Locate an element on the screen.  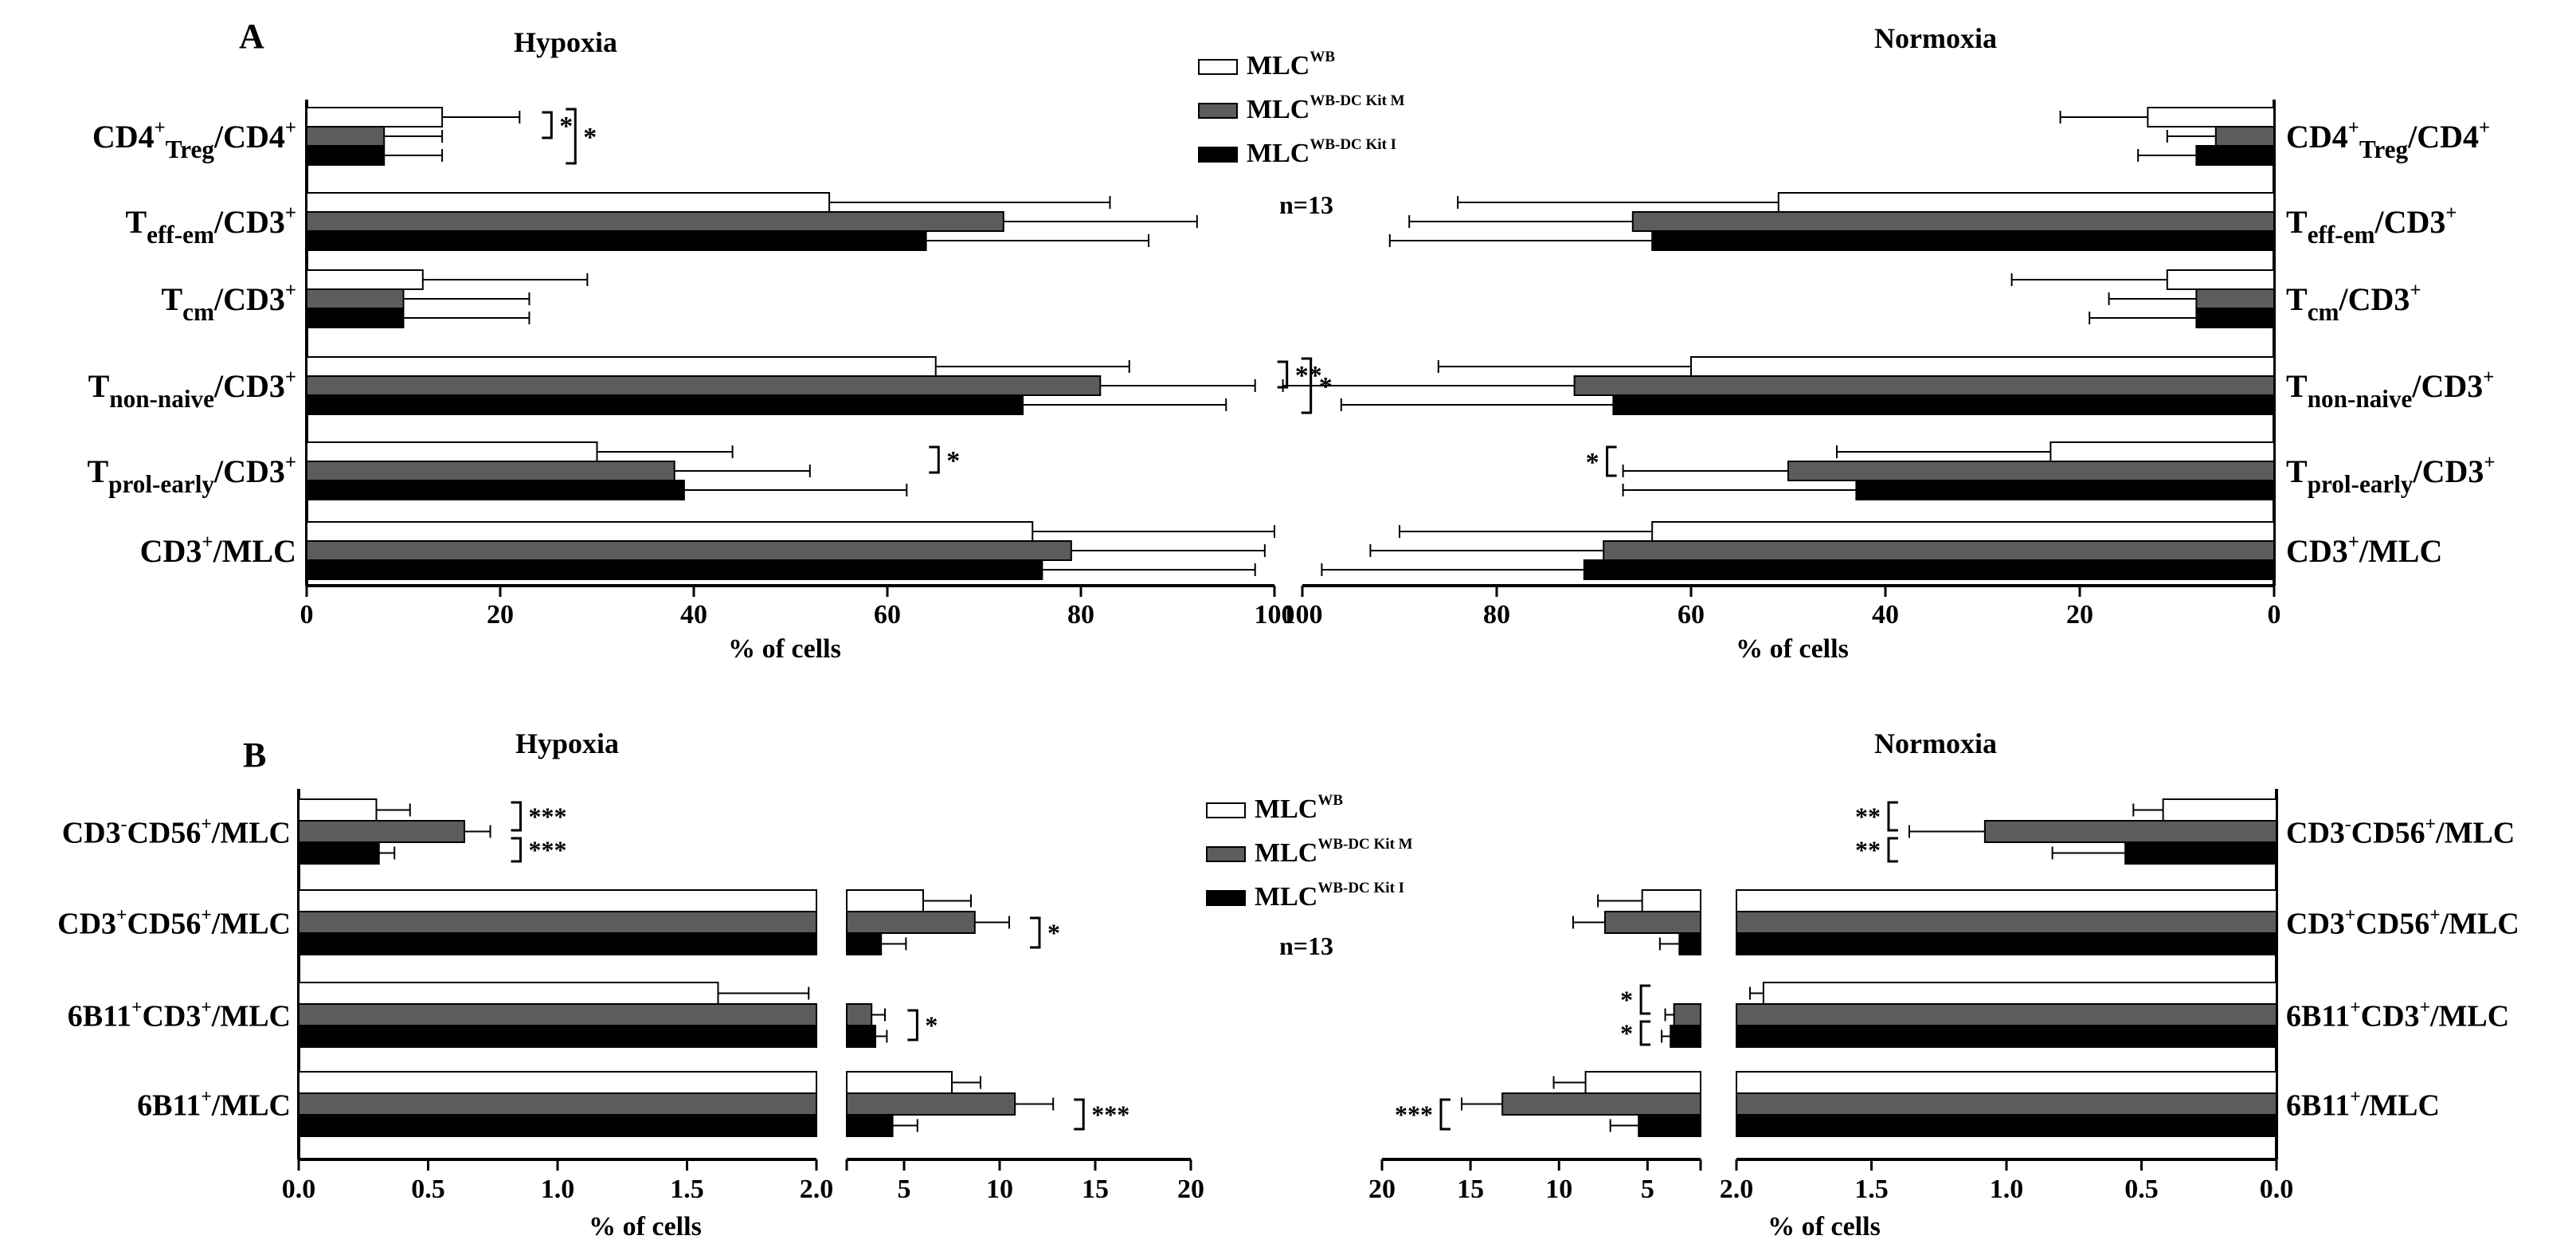
hypoxia-b-x-tick-label: 0.5 is located at coordinates (428, 1189).